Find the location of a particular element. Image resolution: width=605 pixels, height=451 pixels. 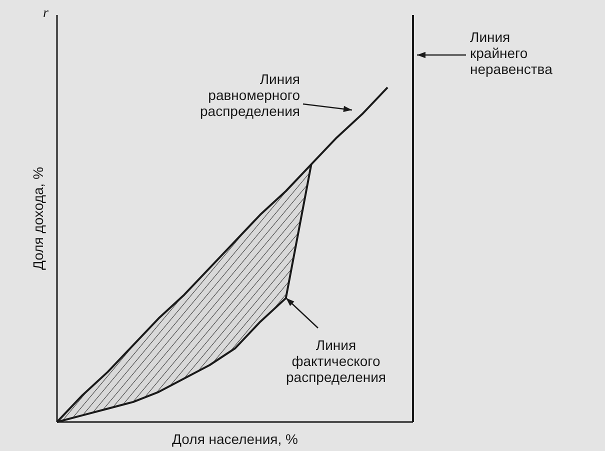

text: Линия крайнего неравенства is located at coordinates (511, 53).